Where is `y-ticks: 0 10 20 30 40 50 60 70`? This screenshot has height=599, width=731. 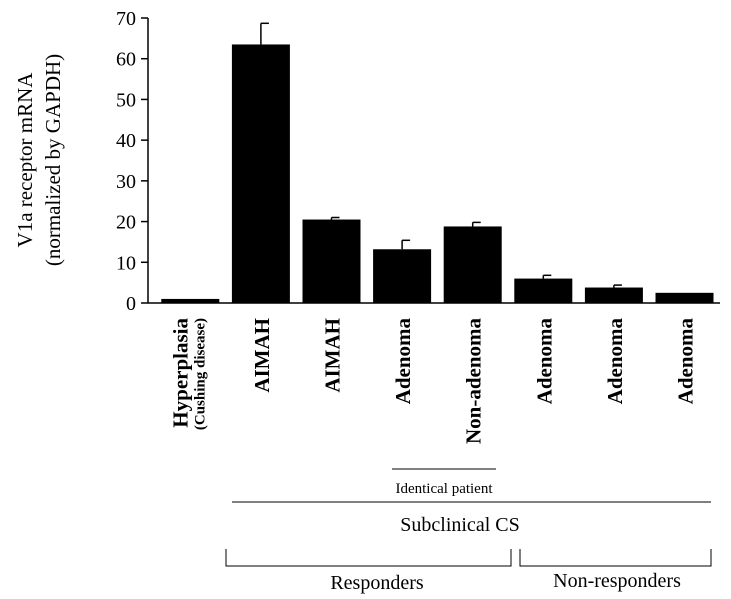
y-ticks: 0 10 20 30 40 50 60 70 is located at coordinates (132, 161).